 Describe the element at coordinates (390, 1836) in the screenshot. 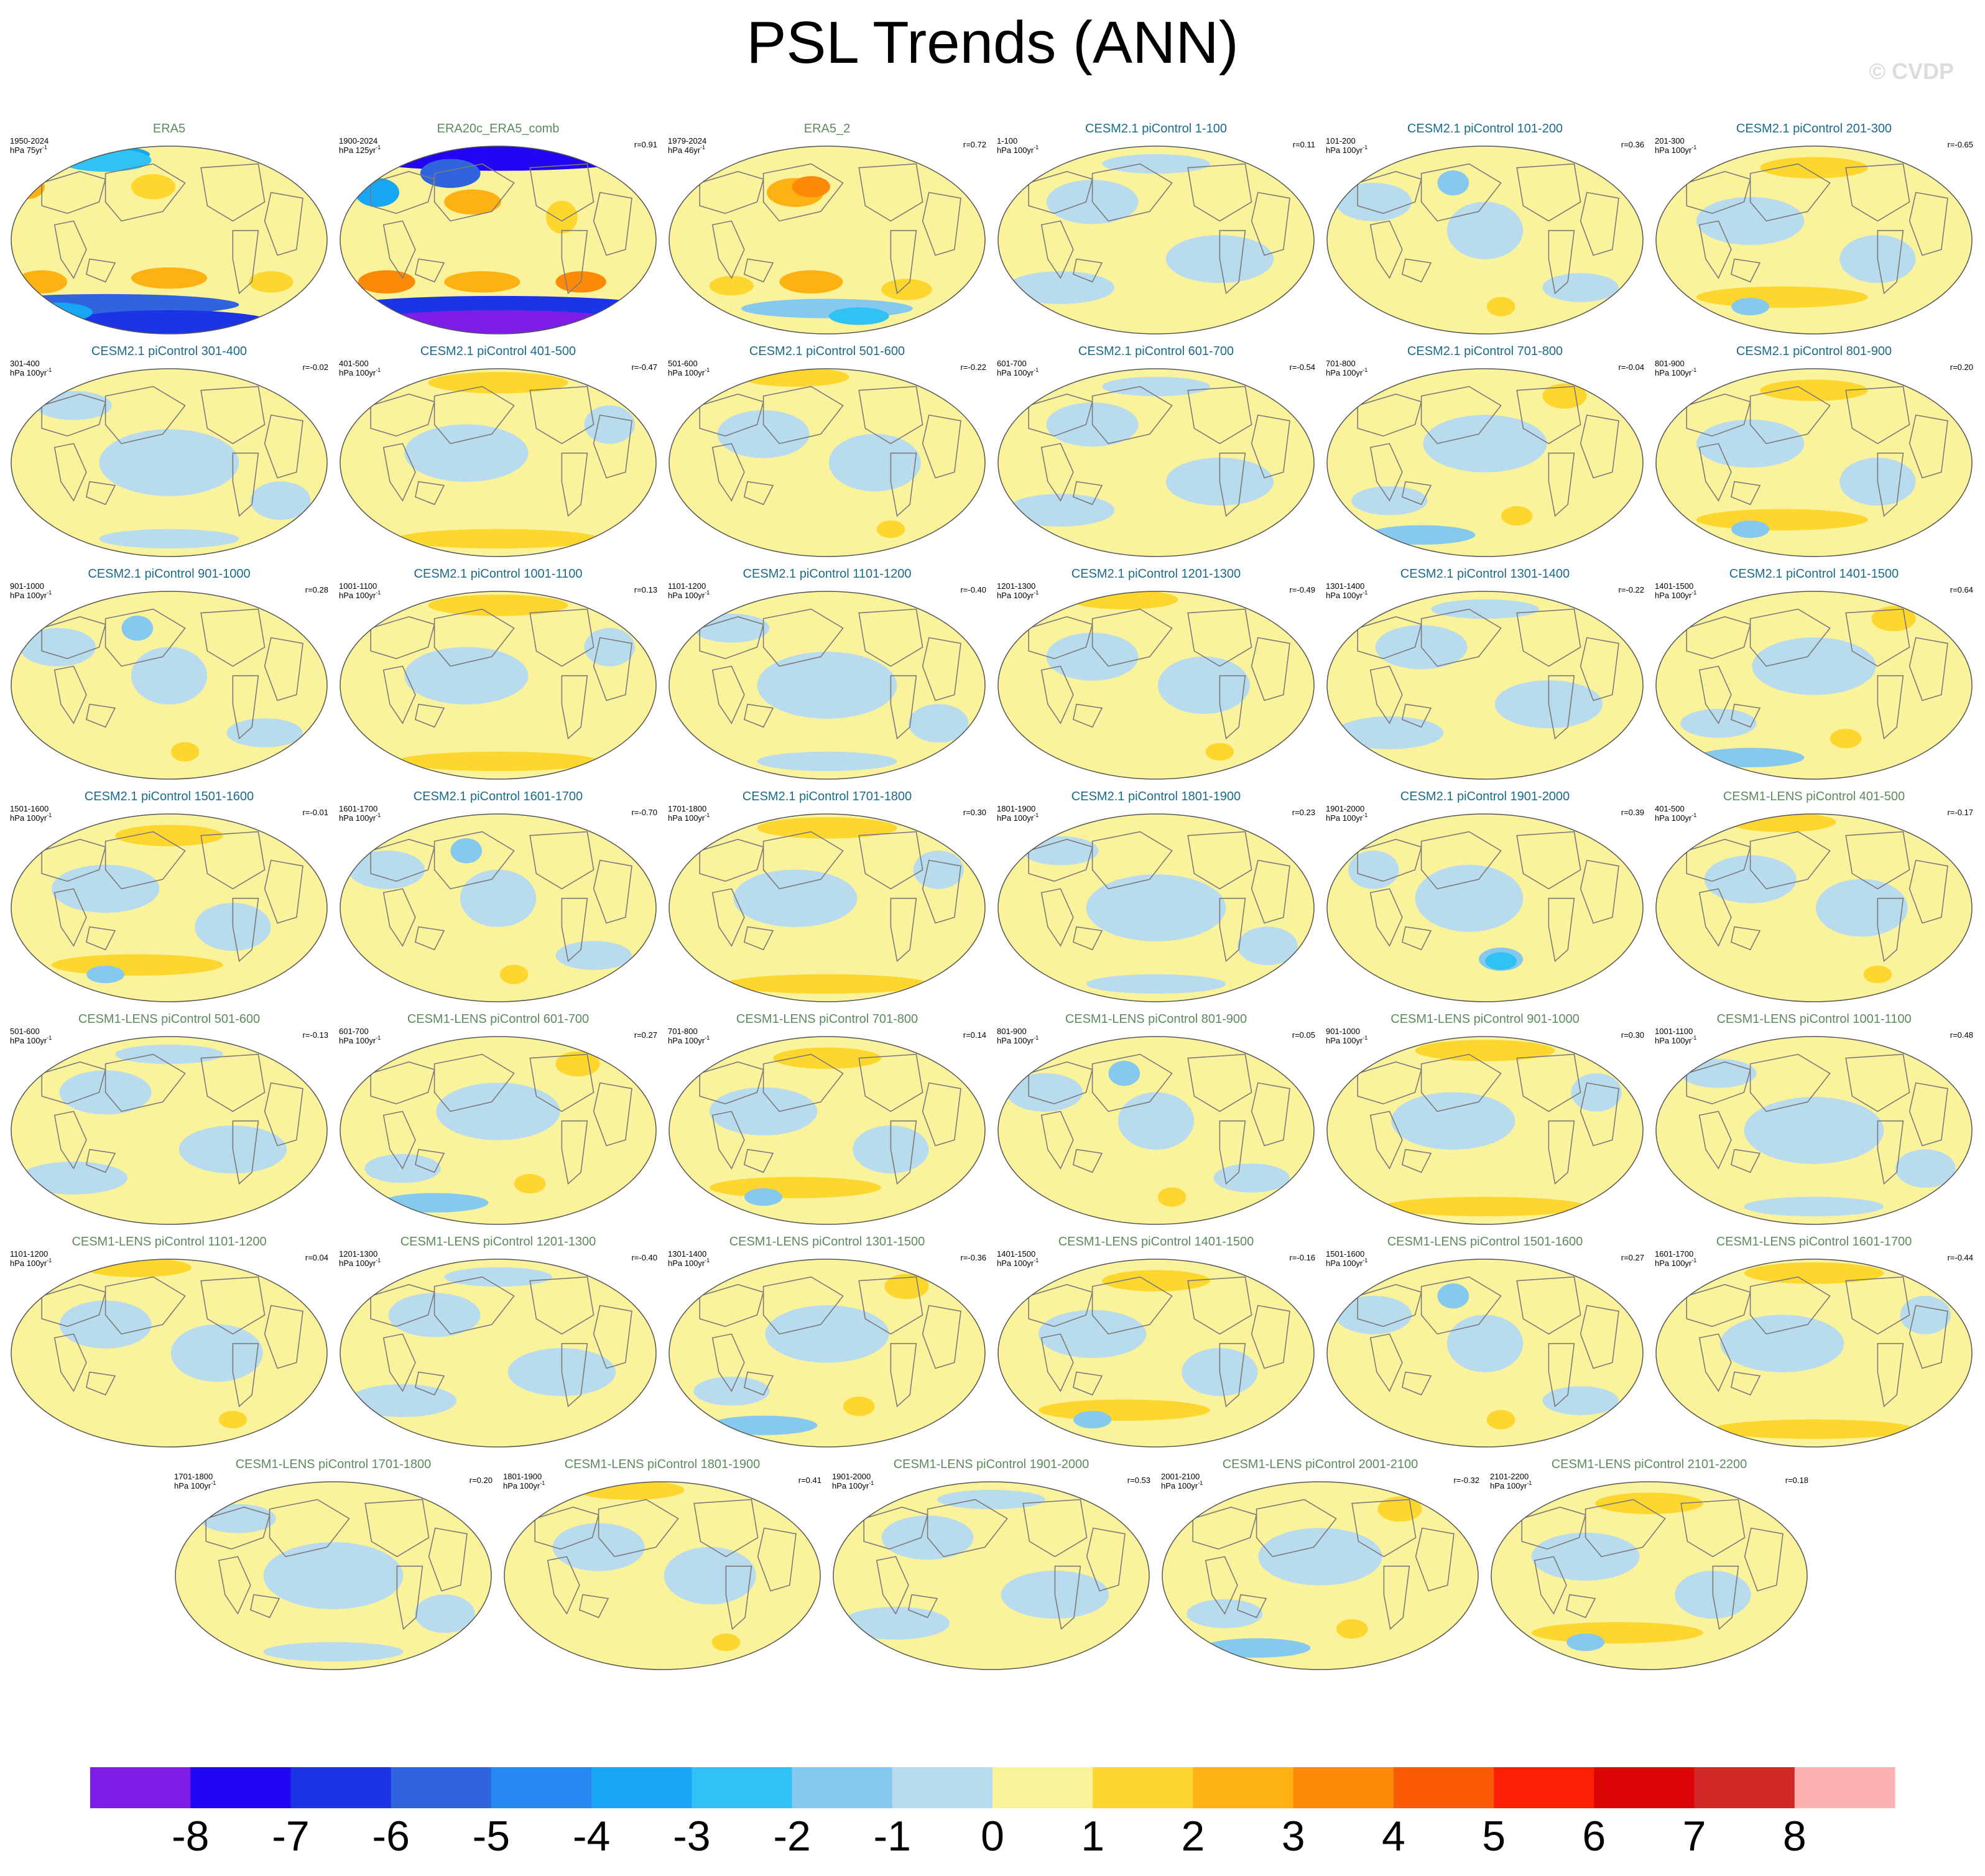

I see `colorbar-tick-label: -6` at that location.